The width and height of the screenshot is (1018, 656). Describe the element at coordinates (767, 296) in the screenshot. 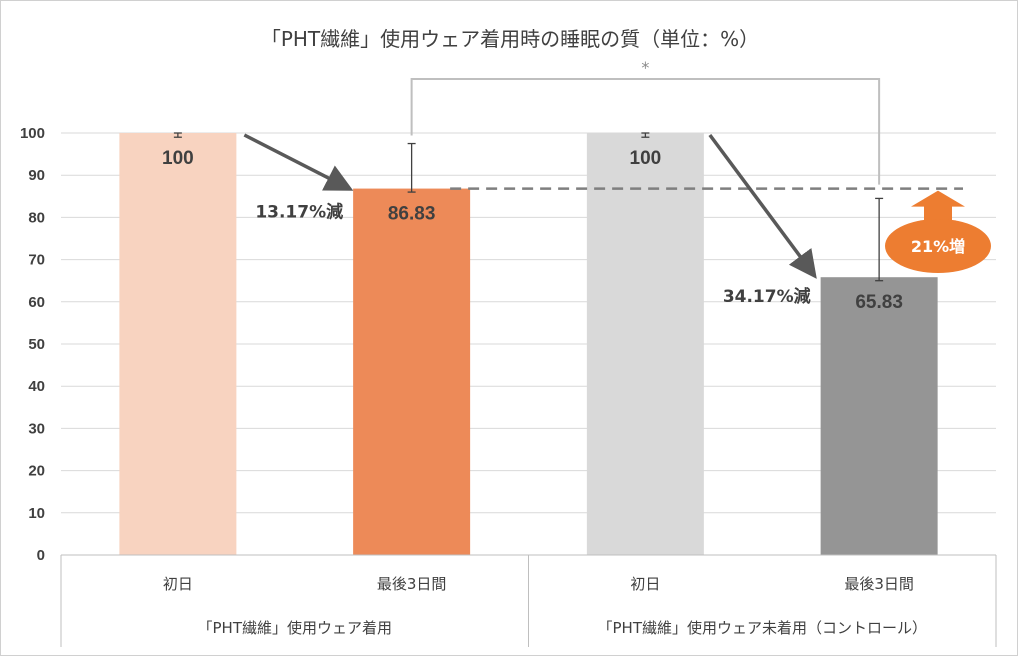

I see `decrease-label-2: 34.17%減` at that location.